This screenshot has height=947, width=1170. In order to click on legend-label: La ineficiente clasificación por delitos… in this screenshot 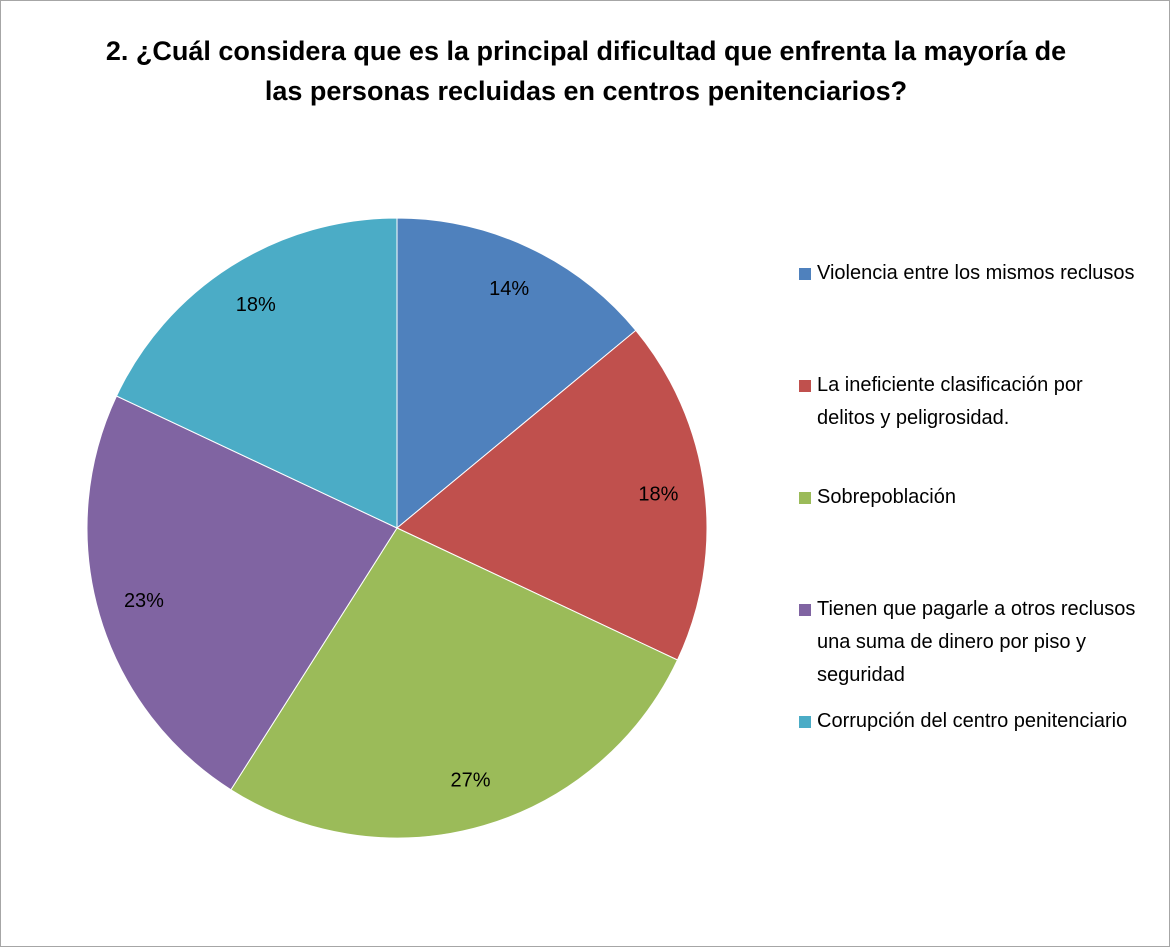, I will do `click(950, 401)`.